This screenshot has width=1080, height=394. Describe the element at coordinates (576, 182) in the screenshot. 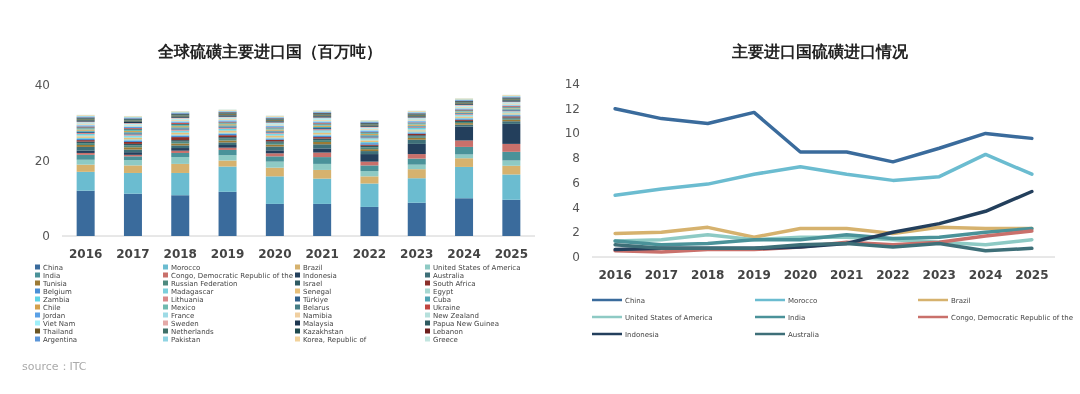

I see `y-tick-label: 6` at that location.